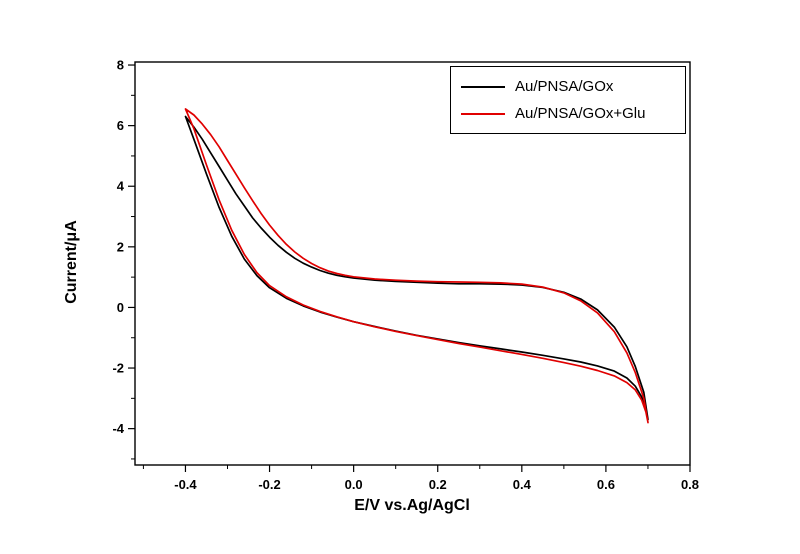 This screenshot has height=554, width=800. Describe the element at coordinates (483, 113) in the screenshot. I see `legend-line-red-icon` at that location.